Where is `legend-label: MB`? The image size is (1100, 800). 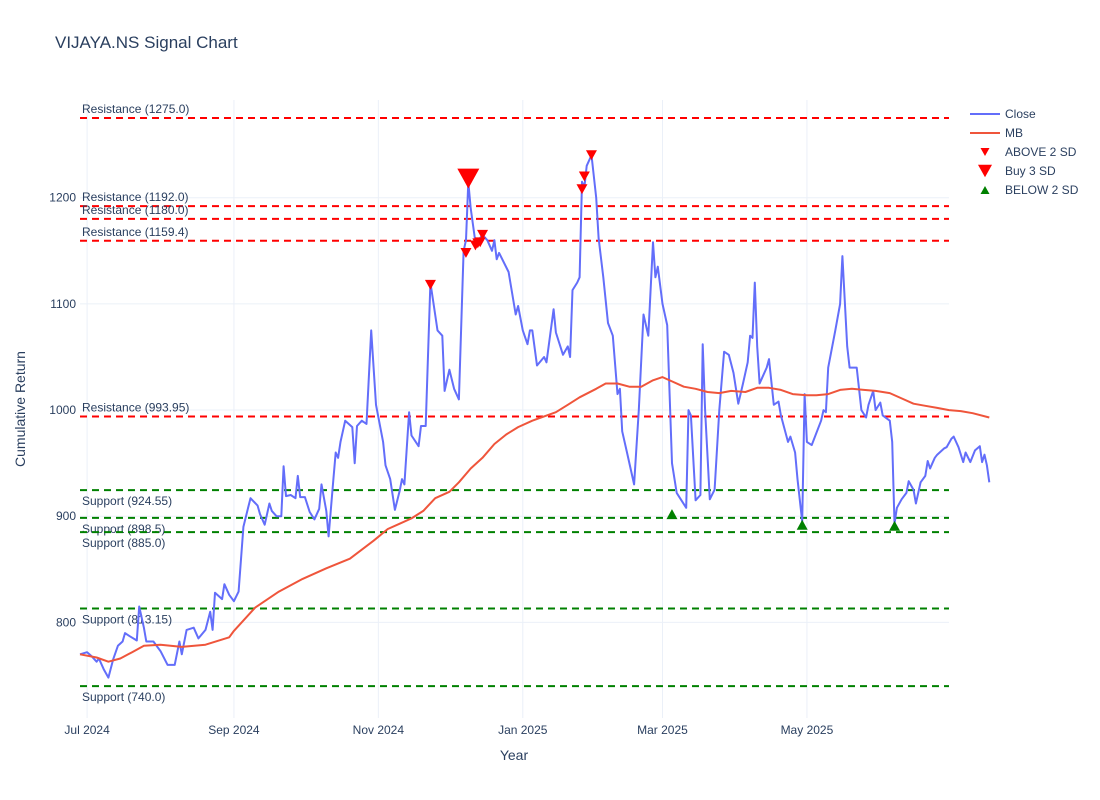
legend-label: MB is located at coordinates (1014, 133).